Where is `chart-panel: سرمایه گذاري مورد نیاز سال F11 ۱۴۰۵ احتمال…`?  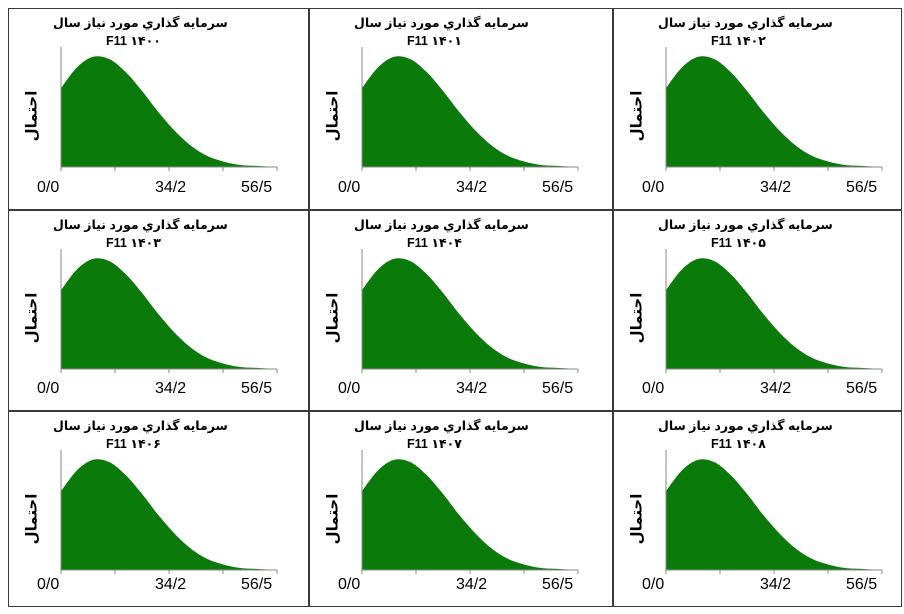 chart-panel: سرمایه گذاري مورد نیاز سال F11 ۱۴۰۵ احتمال… is located at coordinates (757, 310).